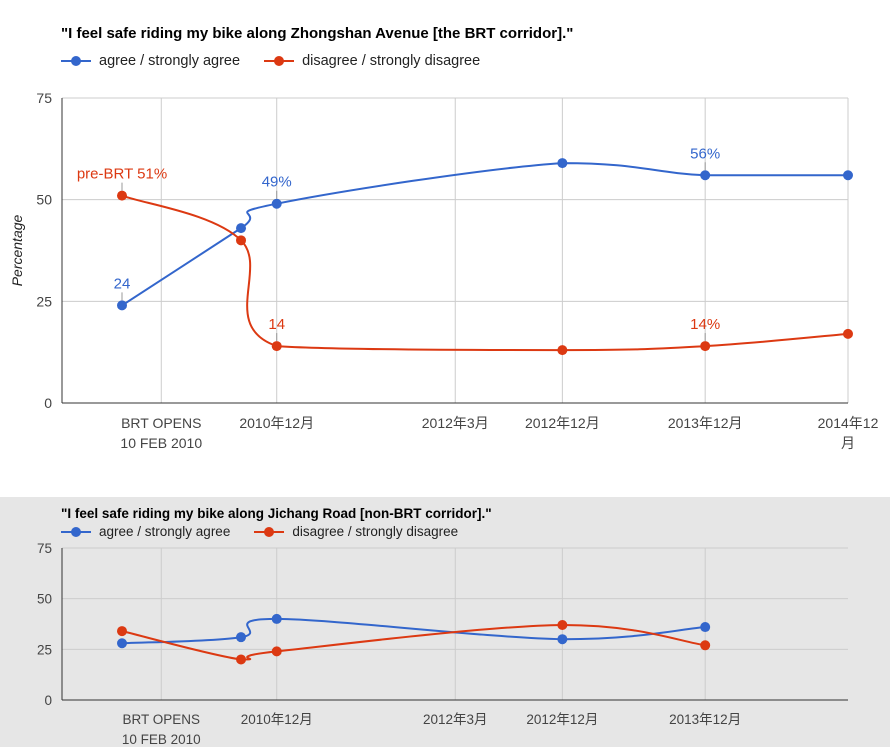 This screenshot has width=890, height=747. I want to click on data-label-disagree: pre-BRT 51%, so click(122, 174).